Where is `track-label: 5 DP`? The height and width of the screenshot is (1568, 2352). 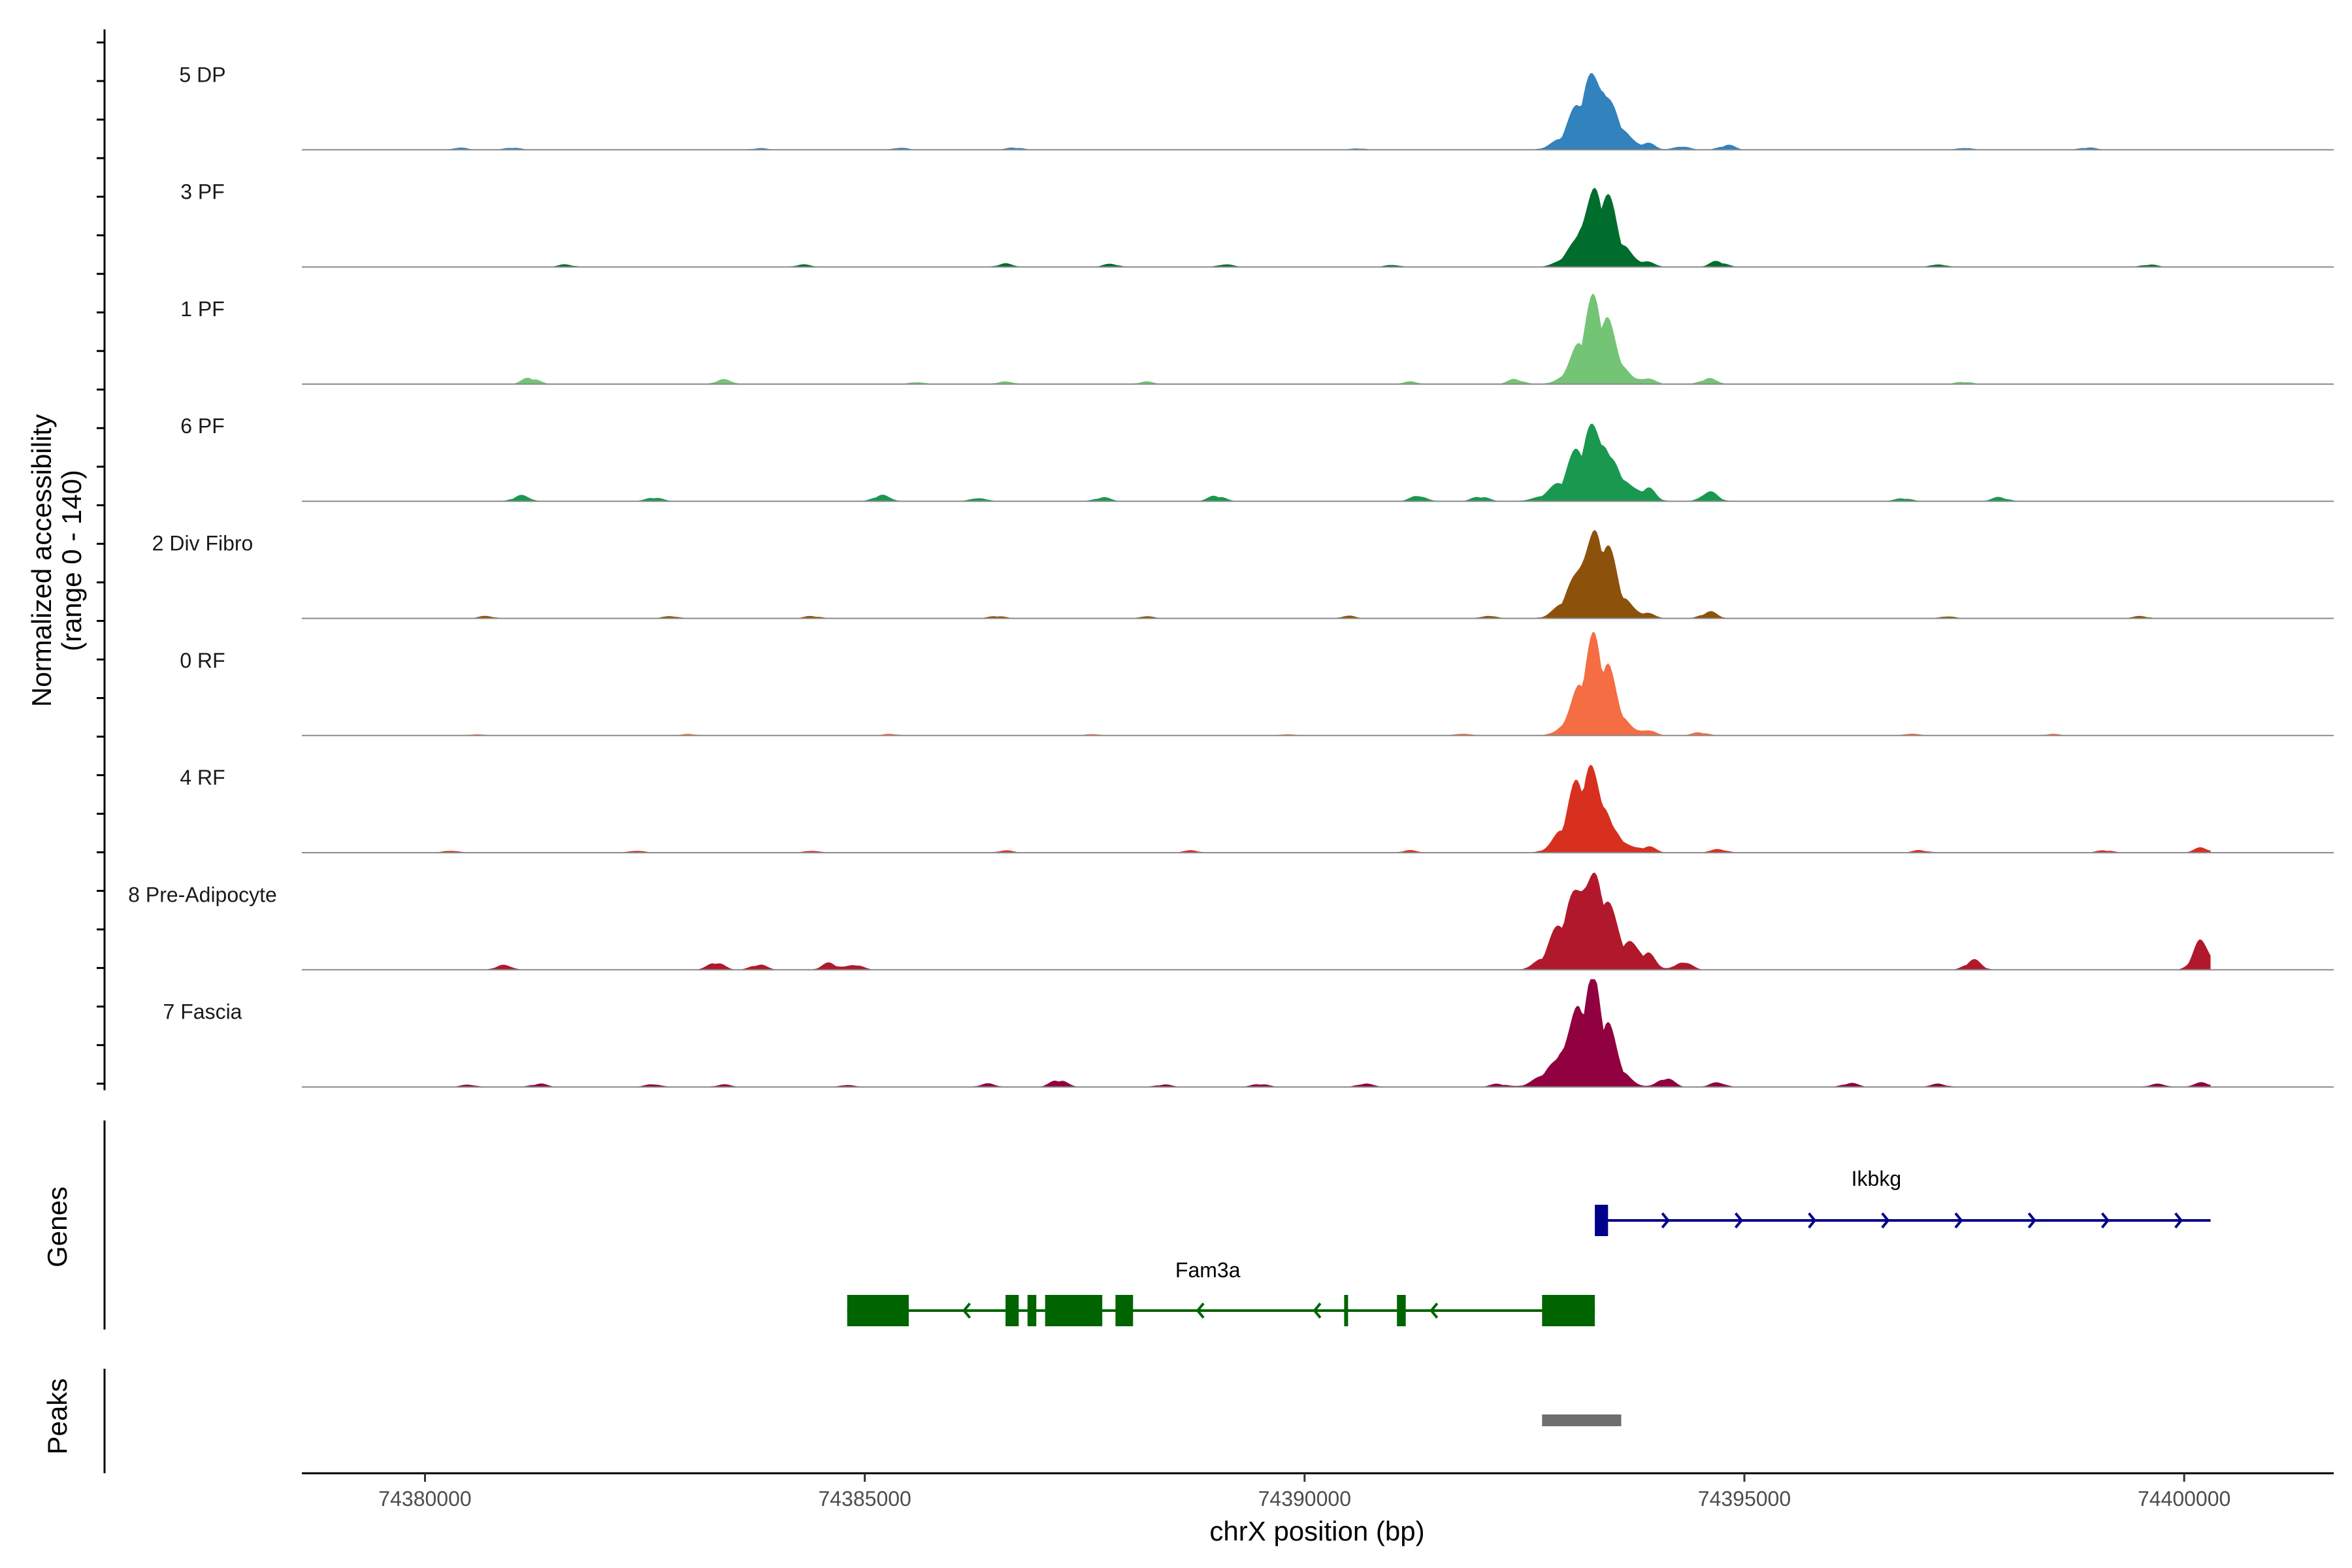 track-label: 5 DP is located at coordinates (202, 74).